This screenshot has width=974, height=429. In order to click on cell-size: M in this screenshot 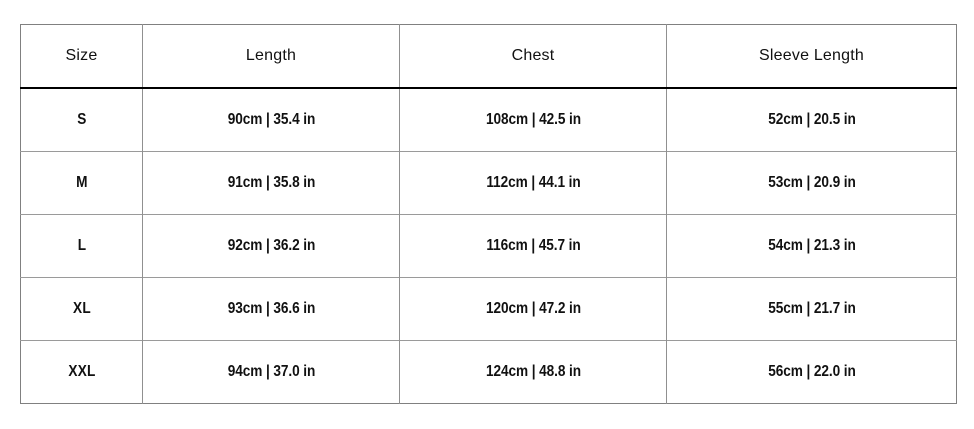, I will do `click(81, 183)`.